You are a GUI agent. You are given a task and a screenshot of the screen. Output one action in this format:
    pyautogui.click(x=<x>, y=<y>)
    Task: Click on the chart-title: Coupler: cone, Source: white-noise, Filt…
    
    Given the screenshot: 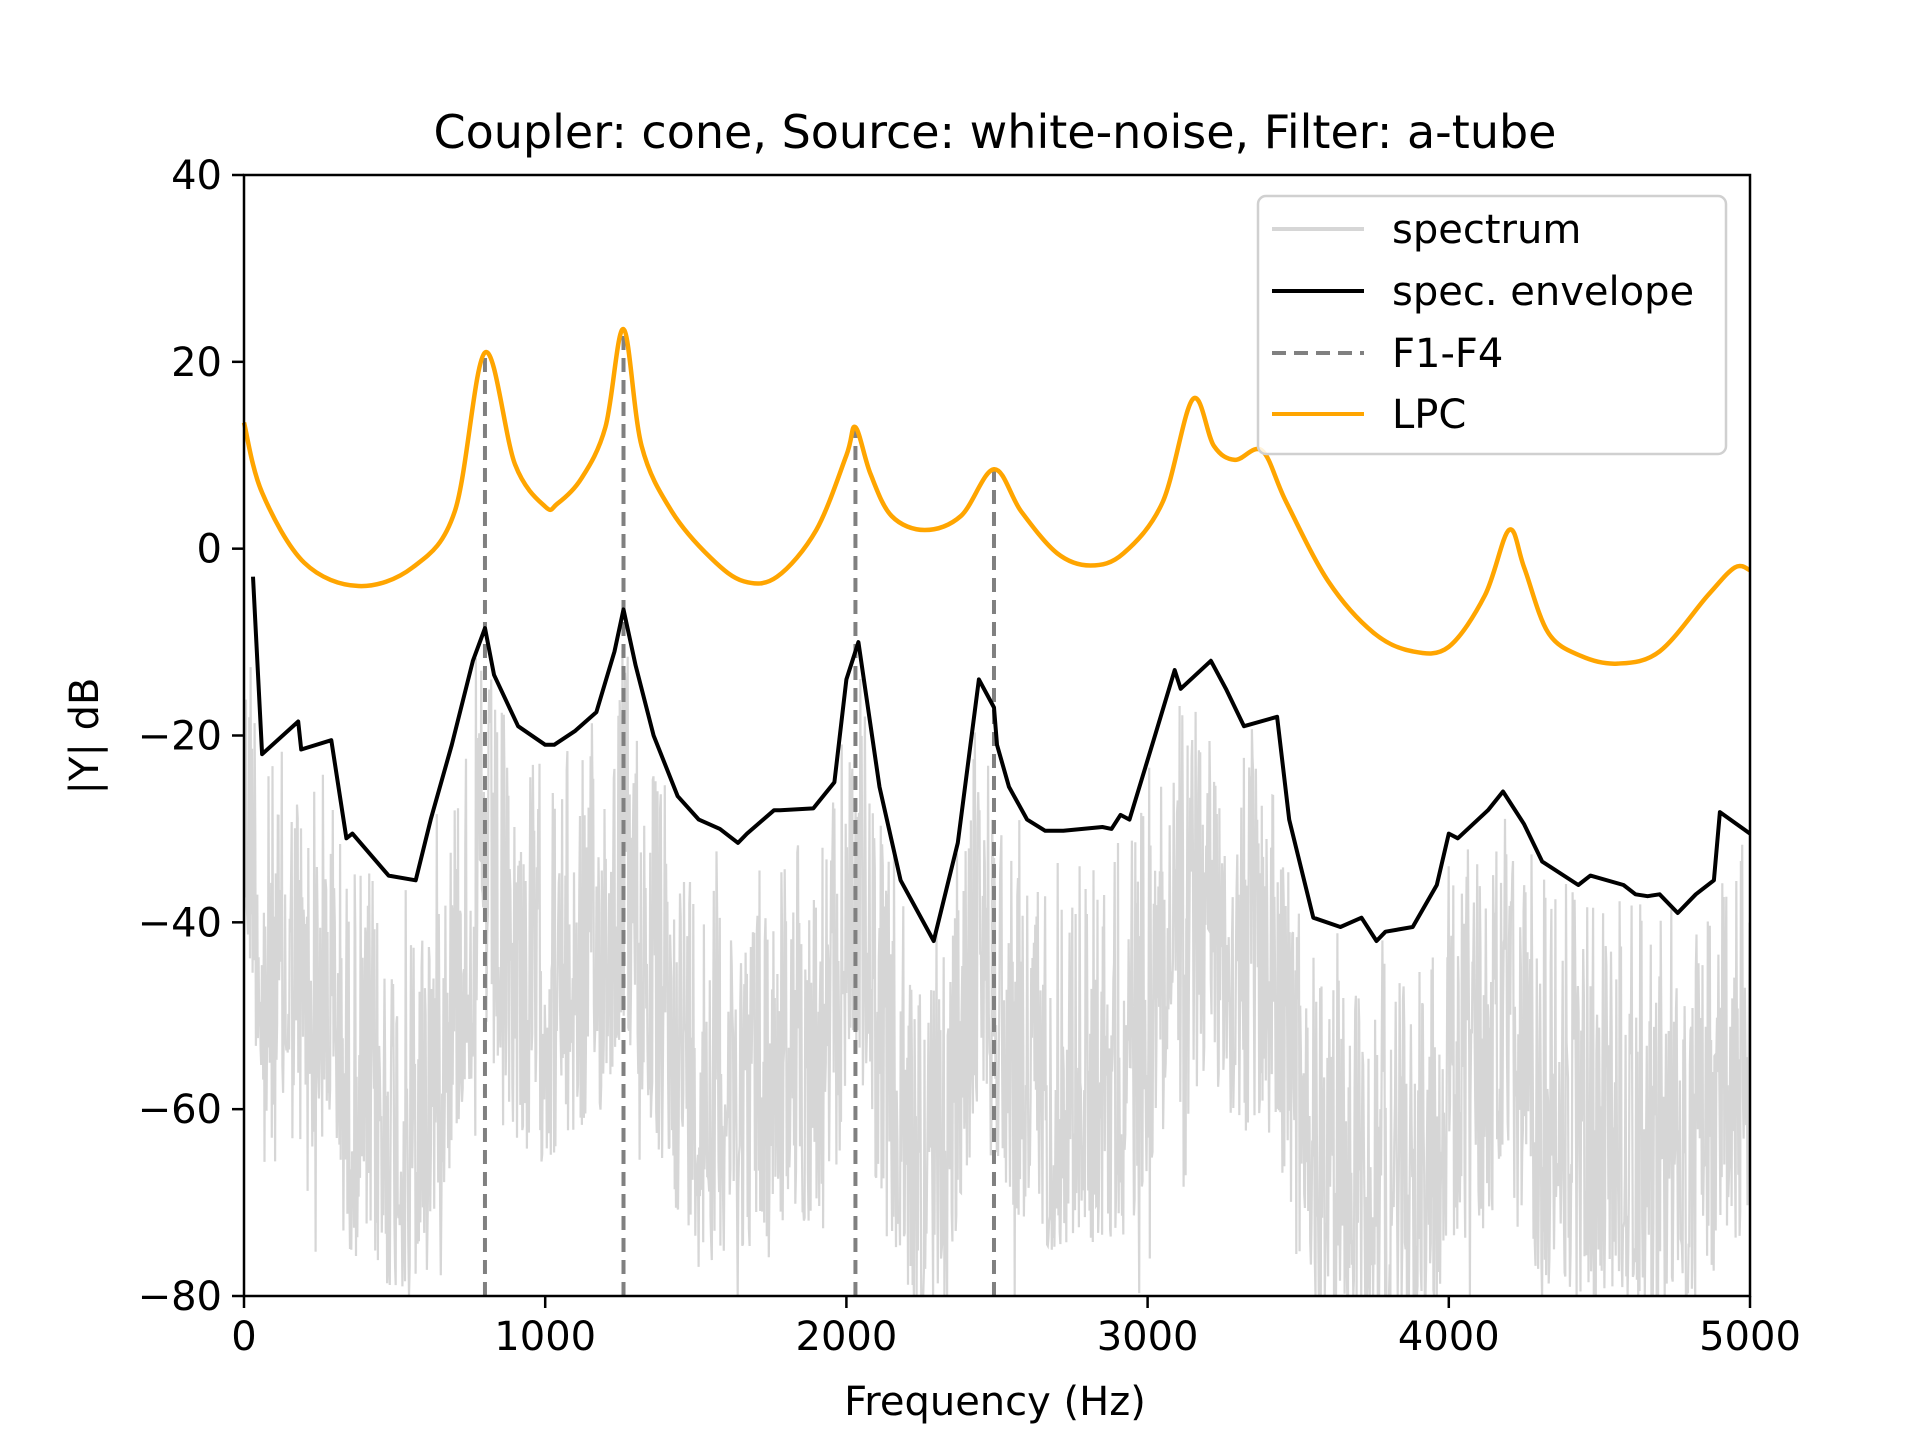 What is the action you would take?
    pyautogui.click(x=995, y=132)
    